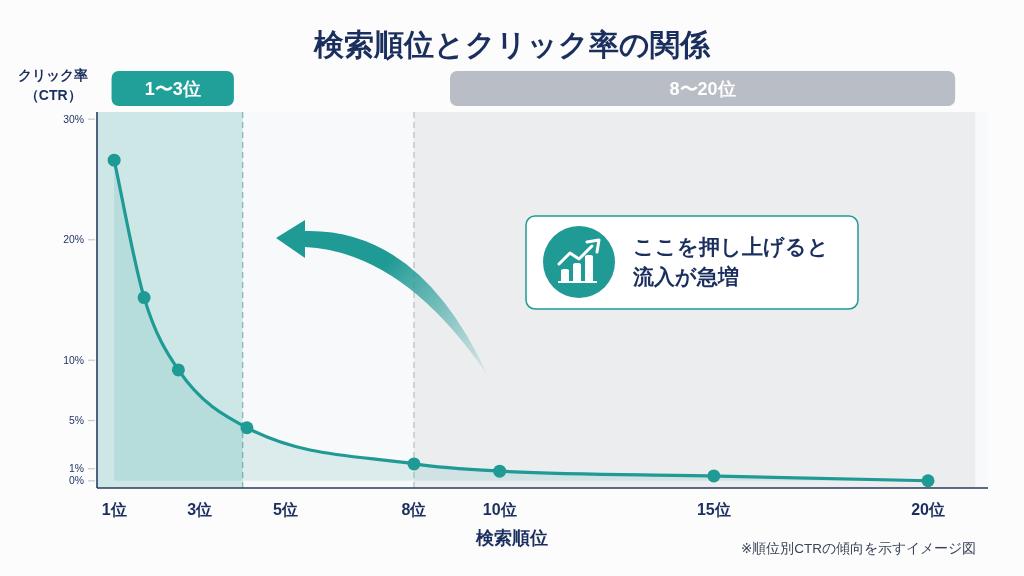  What do you see at coordinates (76, 469) in the screenshot?
I see `y-tick-label: 1%` at bounding box center [76, 469].